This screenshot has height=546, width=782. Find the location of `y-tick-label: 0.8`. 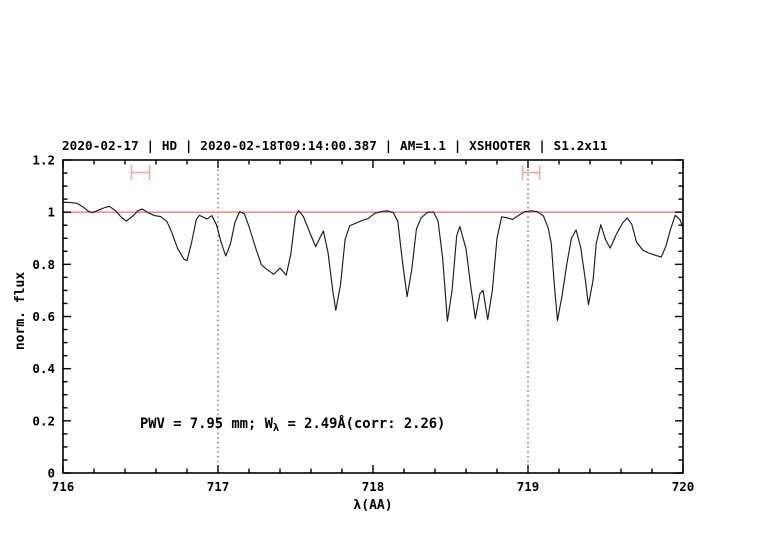

y-tick-label: 0.8 is located at coordinates (43, 264).